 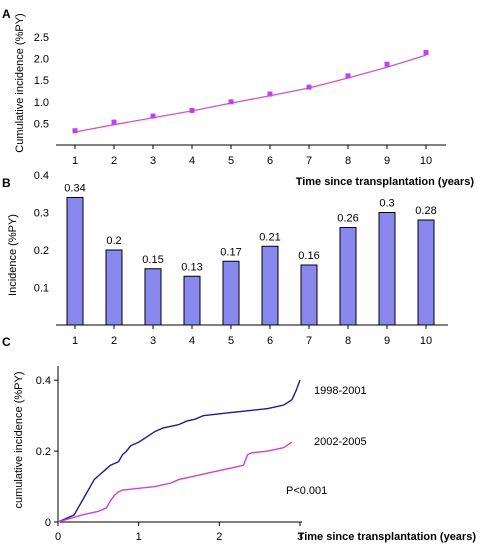 What do you see at coordinates (58, 537) in the screenshot?
I see `panel-c-x-tick: 0` at bounding box center [58, 537].